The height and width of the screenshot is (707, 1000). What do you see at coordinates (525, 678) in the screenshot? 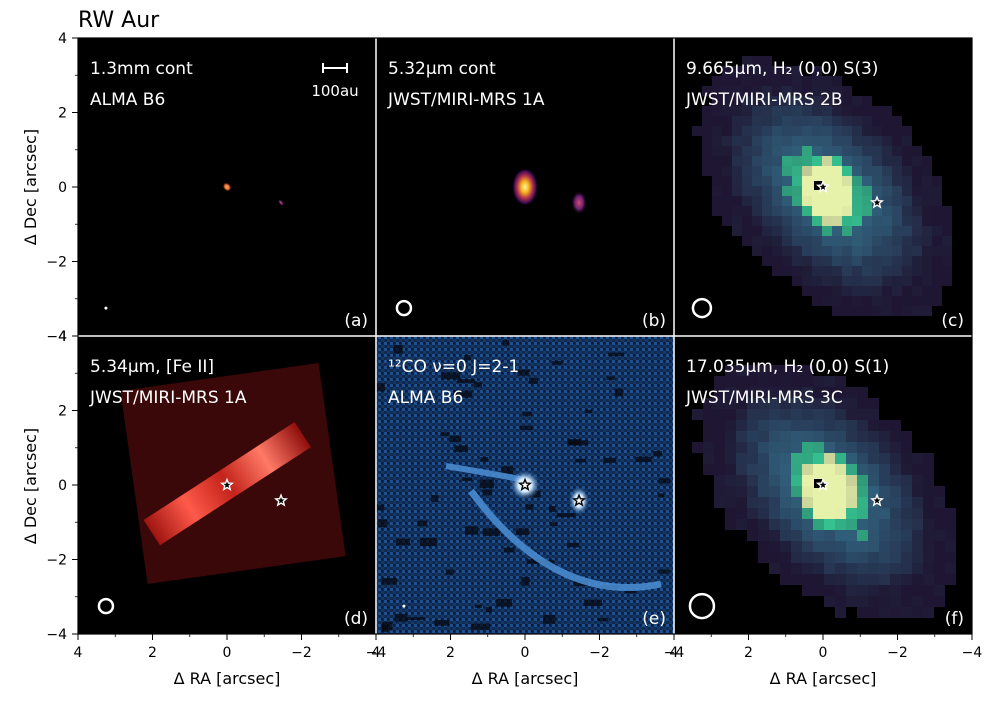
I see `x-axis-label-2: Δ RA [arcsec]` at bounding box center [525, 678].